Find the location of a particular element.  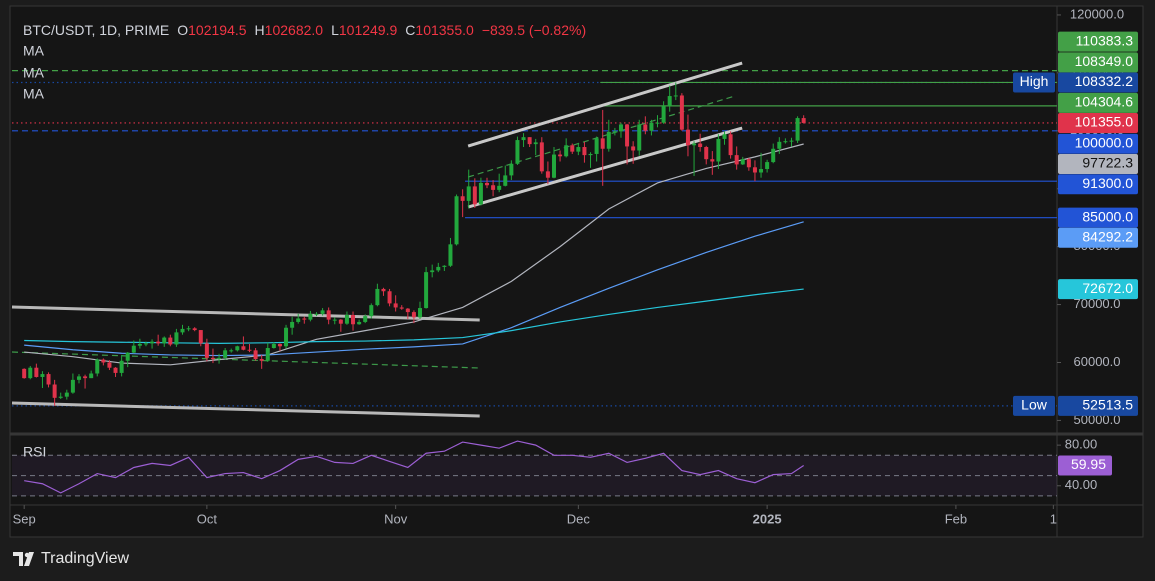

x-tick-label: Sep is located at coordinates (24, 518).